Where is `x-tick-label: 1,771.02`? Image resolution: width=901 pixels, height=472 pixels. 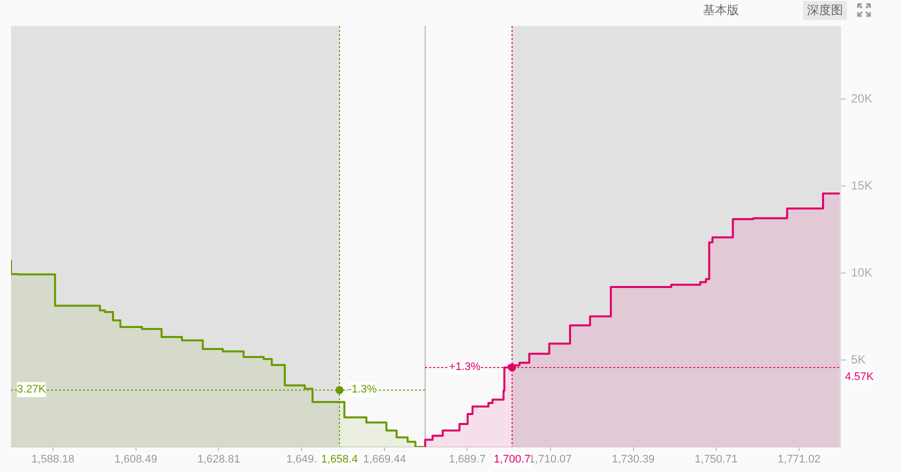 x-tick-label: 1,771.02 is located at coordinates (799, 460).